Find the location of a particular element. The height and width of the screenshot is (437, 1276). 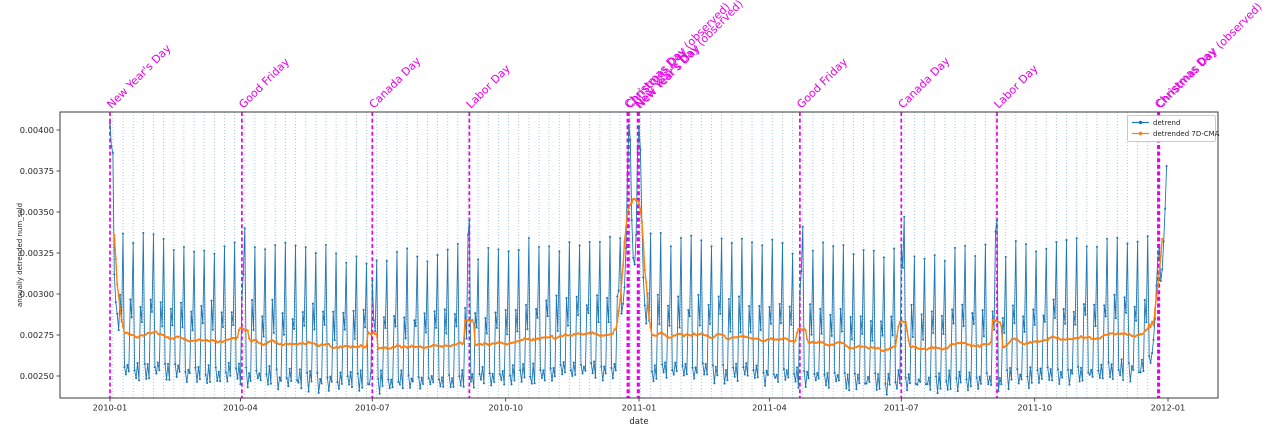

holiday-label: Christmas Day (observed) is located at coordinates (1209, 55).